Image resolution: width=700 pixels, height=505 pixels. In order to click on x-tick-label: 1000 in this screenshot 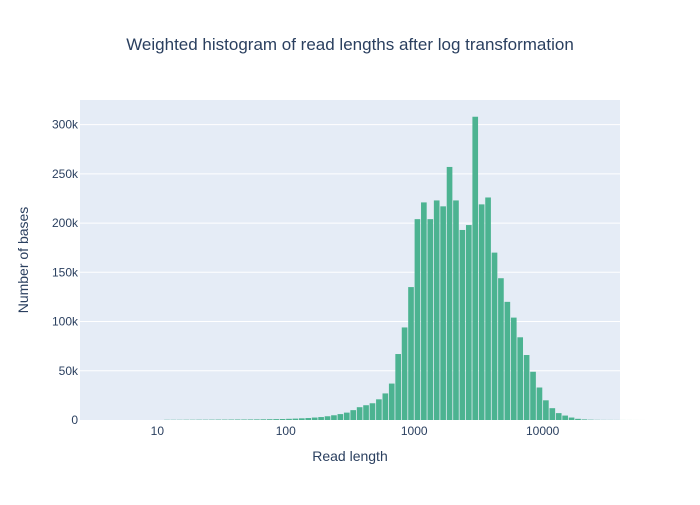, I will do `click(414, 431)`.